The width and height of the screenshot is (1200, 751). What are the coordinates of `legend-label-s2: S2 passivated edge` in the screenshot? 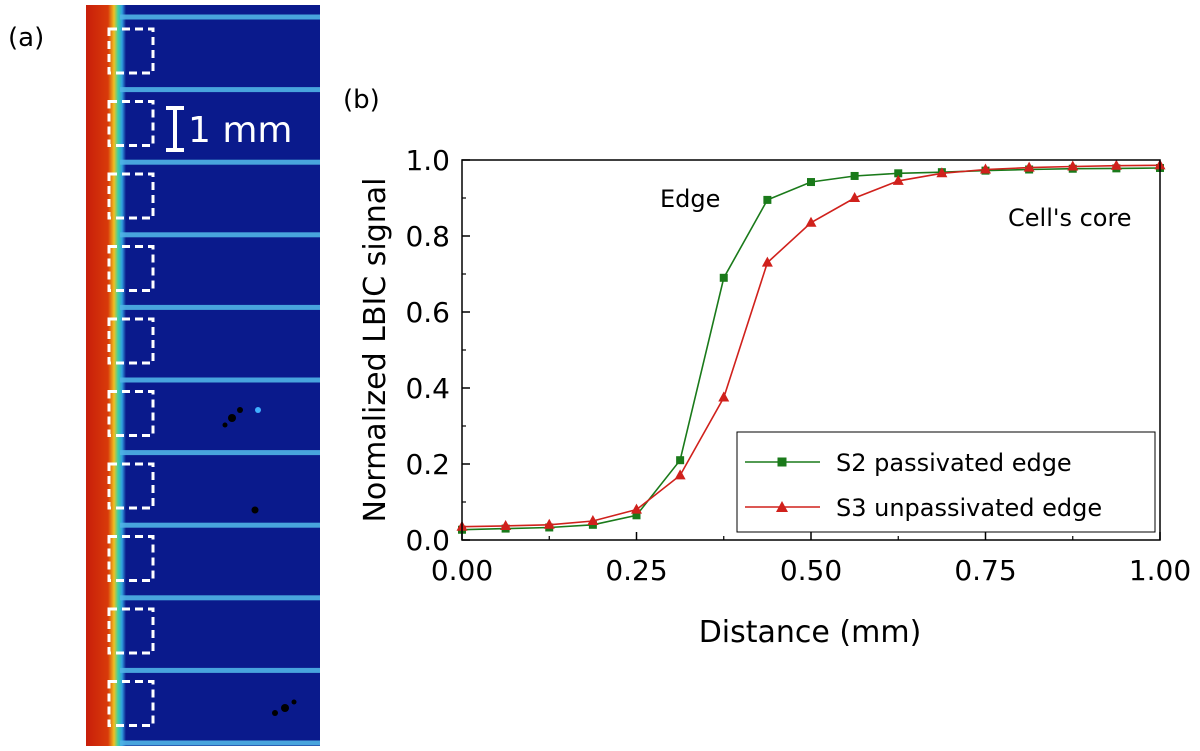 It's located at (954, 463).